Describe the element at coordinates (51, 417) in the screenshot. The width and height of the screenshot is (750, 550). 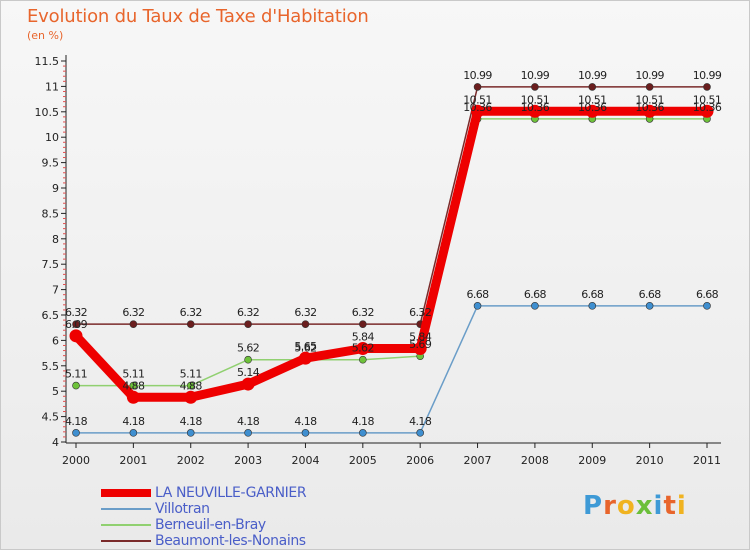
I see `y-tick-label: 4.5` at that location.